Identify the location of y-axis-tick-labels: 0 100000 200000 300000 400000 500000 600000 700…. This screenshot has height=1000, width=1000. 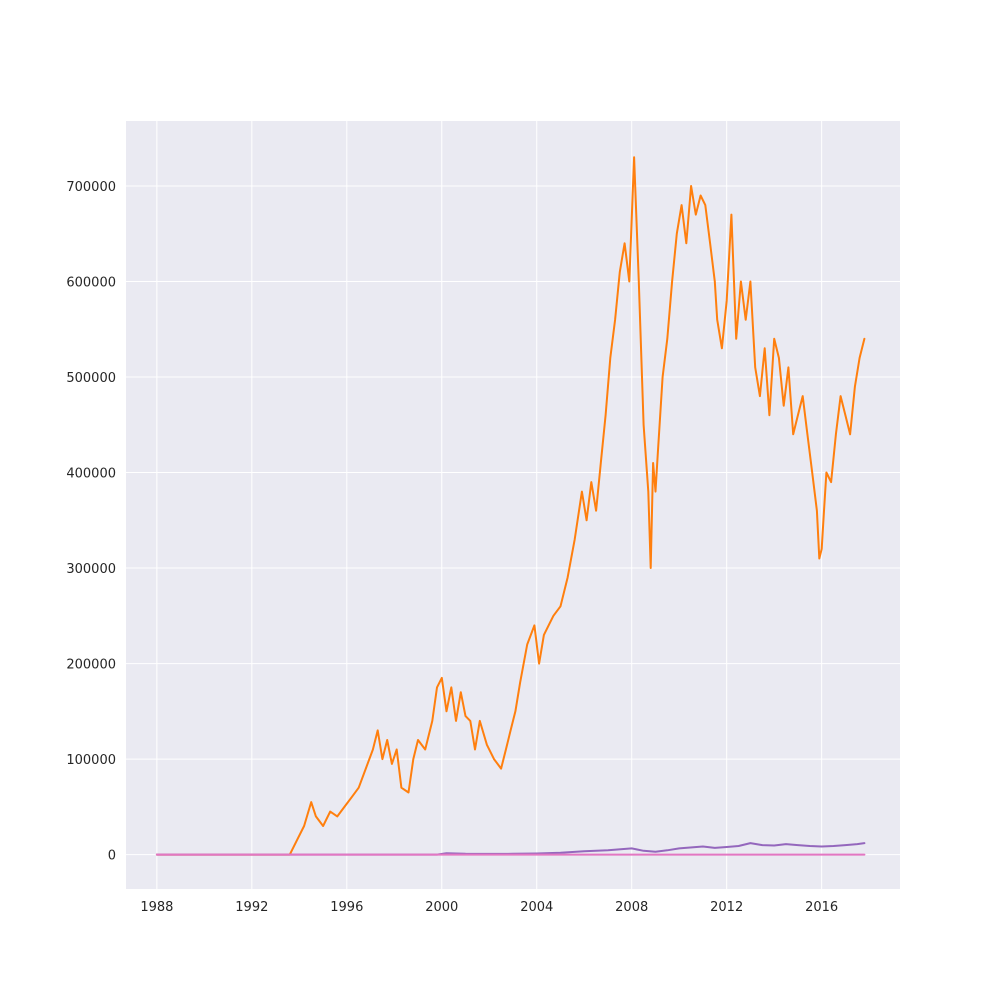
(91, 522).